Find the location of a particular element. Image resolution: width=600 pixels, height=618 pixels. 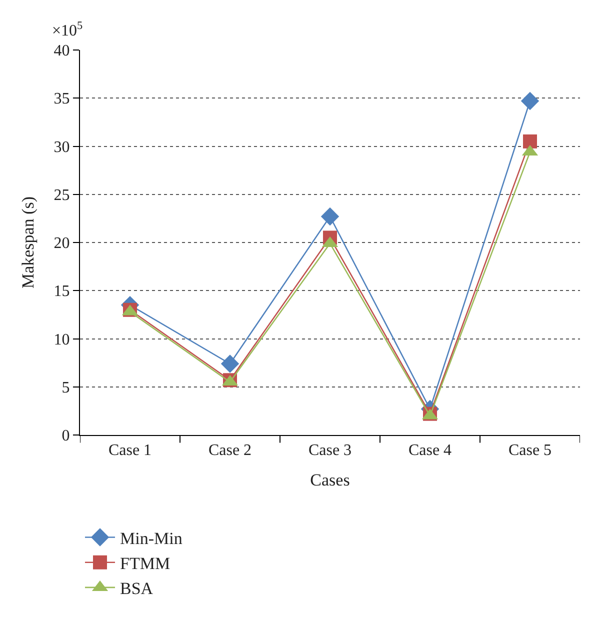

y-tick-label: 35 is located at coordinates (62, 99).